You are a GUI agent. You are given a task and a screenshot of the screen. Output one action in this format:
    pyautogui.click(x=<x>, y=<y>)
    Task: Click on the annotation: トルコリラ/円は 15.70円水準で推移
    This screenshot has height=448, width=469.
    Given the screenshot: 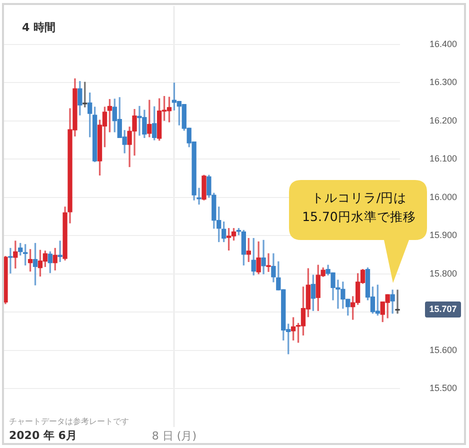 What is the action you would take?
    pyautogui.click(x=359, y=207)
    